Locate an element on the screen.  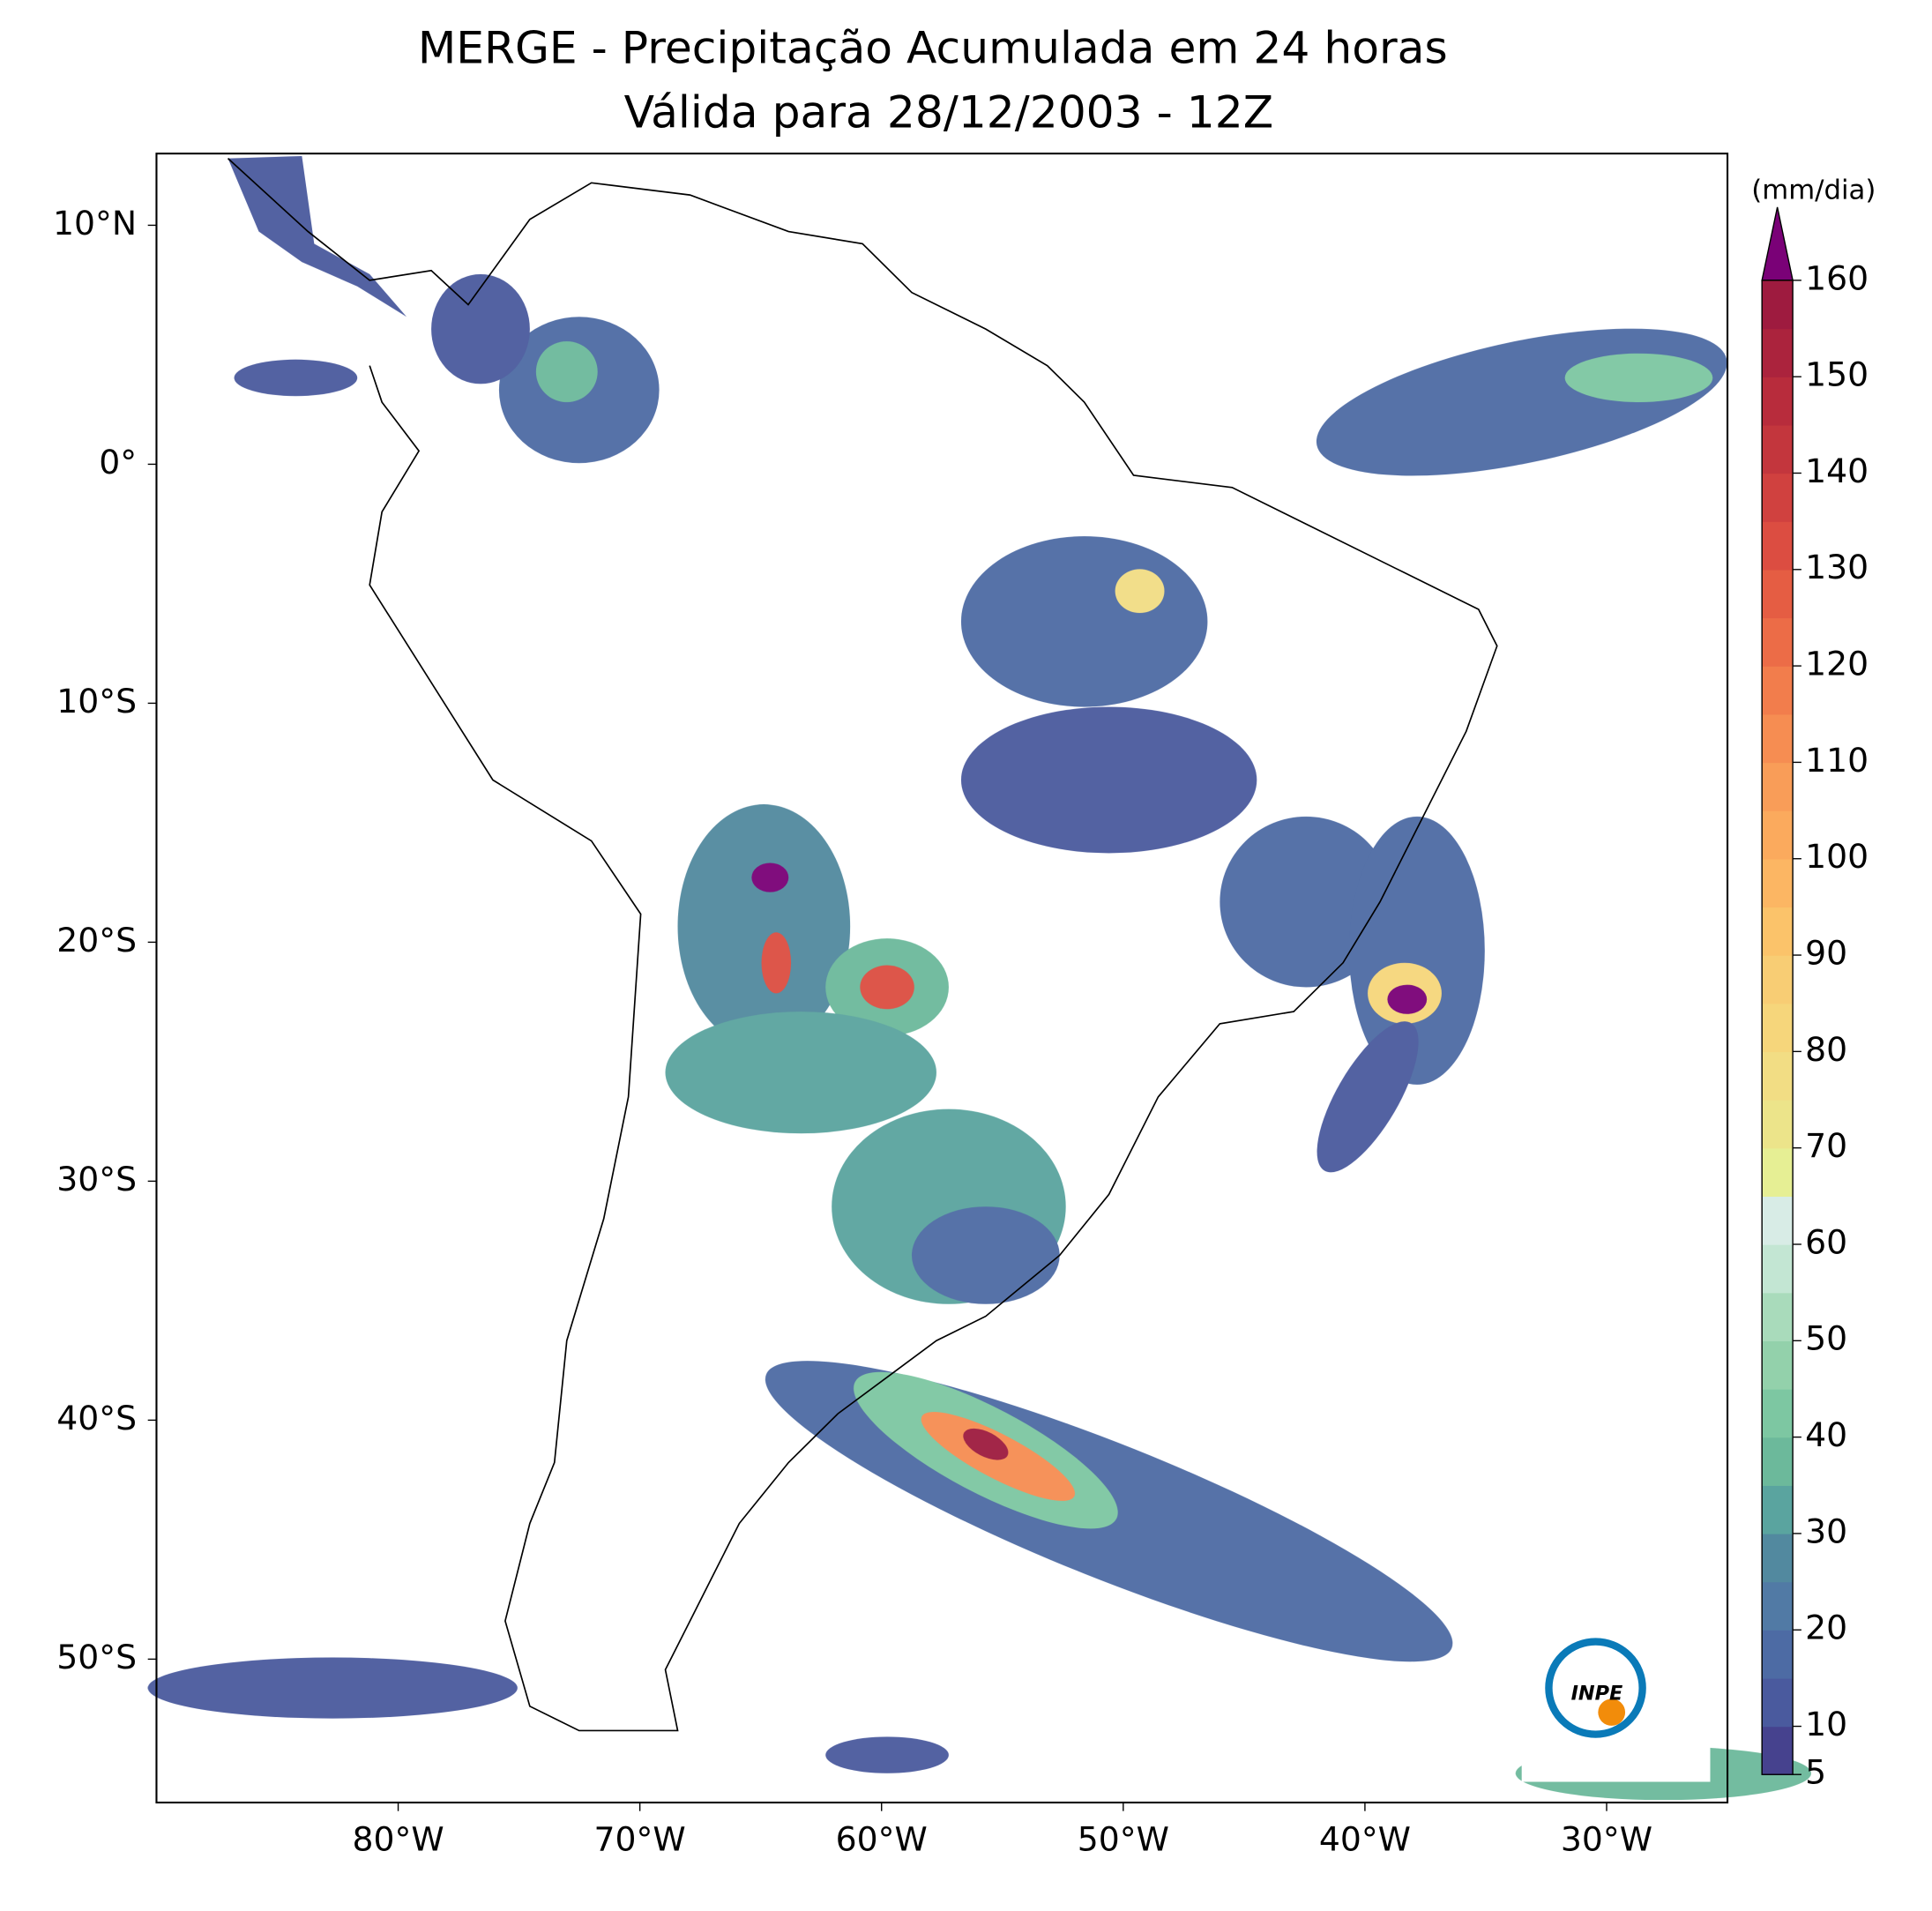
colorbar-frame is located at coordinates (1777, 1027).